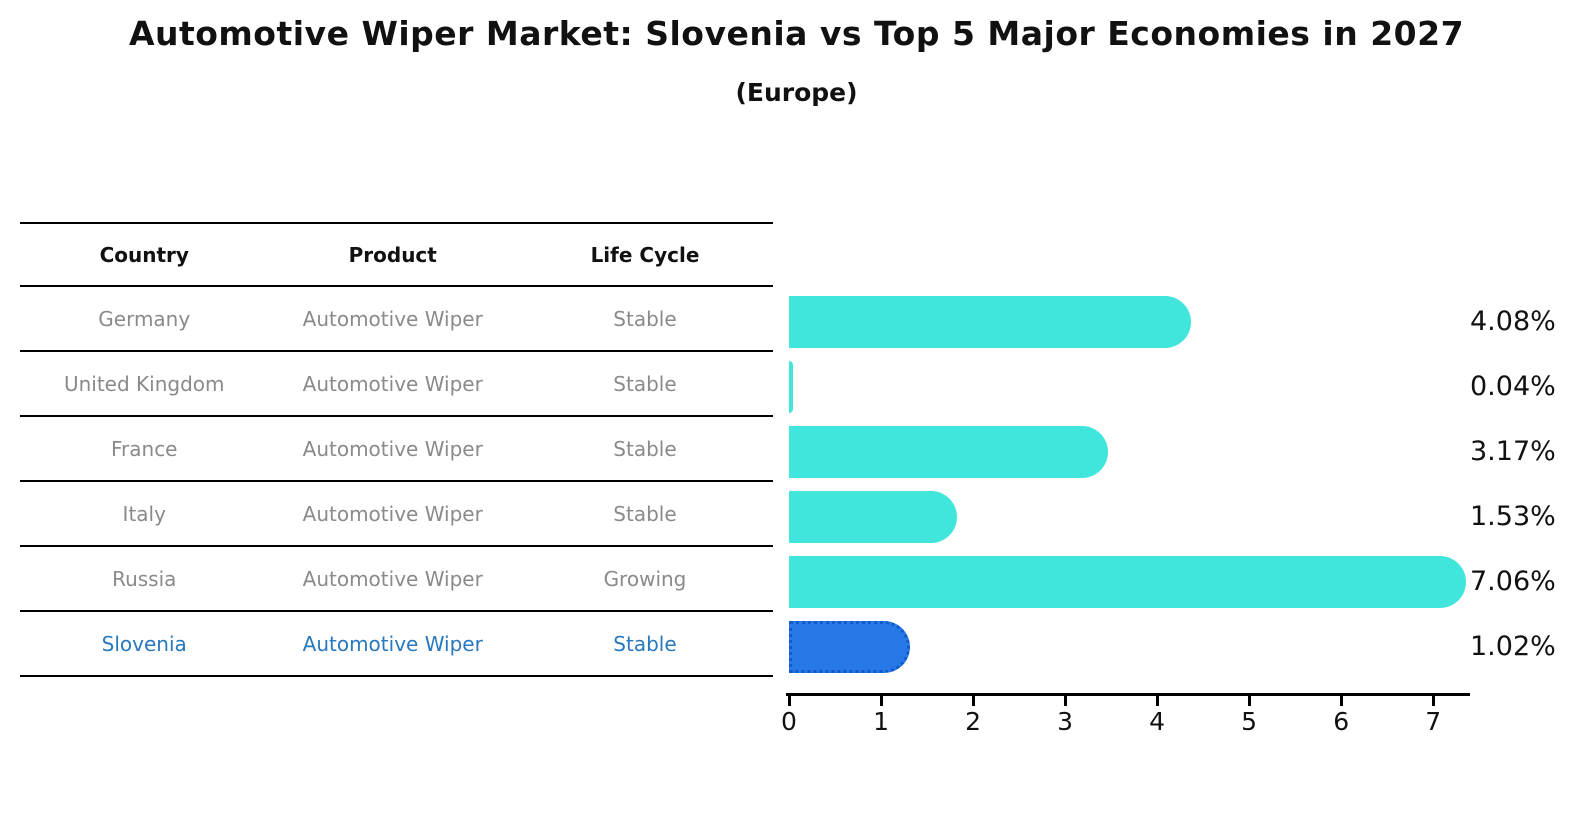  Describe the element at coordinates (1513, 646) in the screenshot. I see `bar-value-label: 1.02%` at that location.